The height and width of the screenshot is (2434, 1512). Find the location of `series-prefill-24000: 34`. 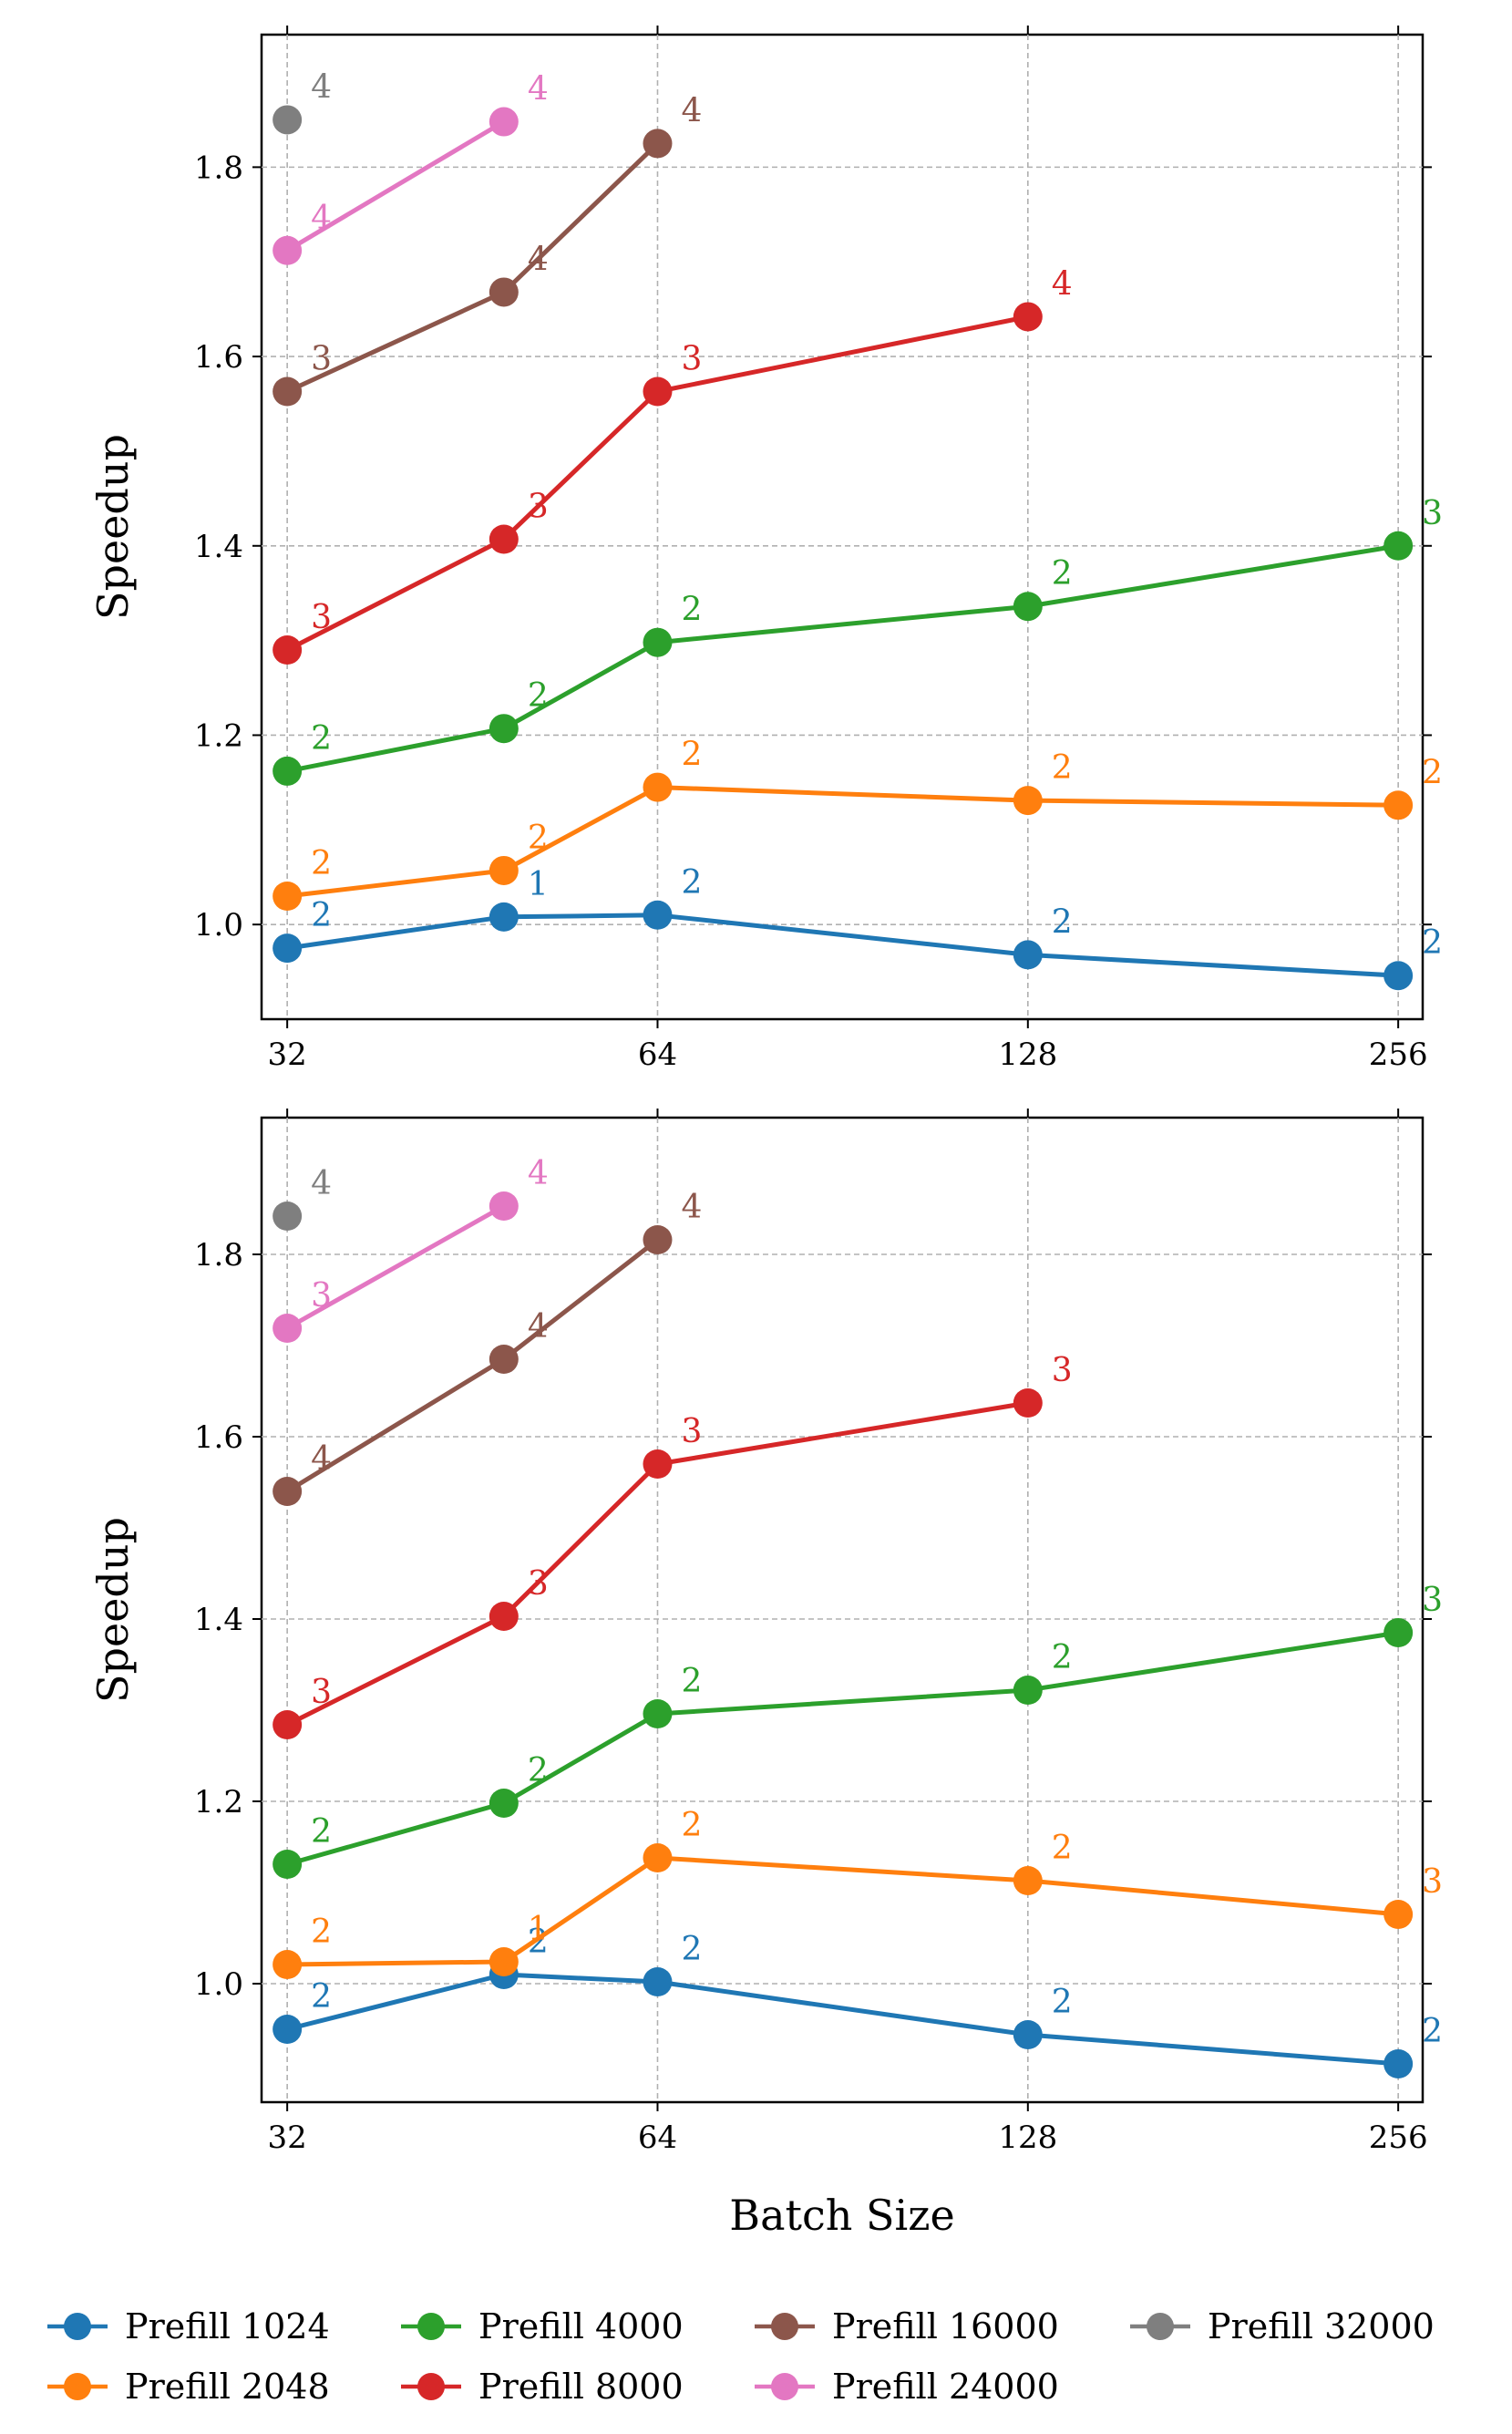

series-prefill-24000: 34 is located at coordinates (411, 1249).